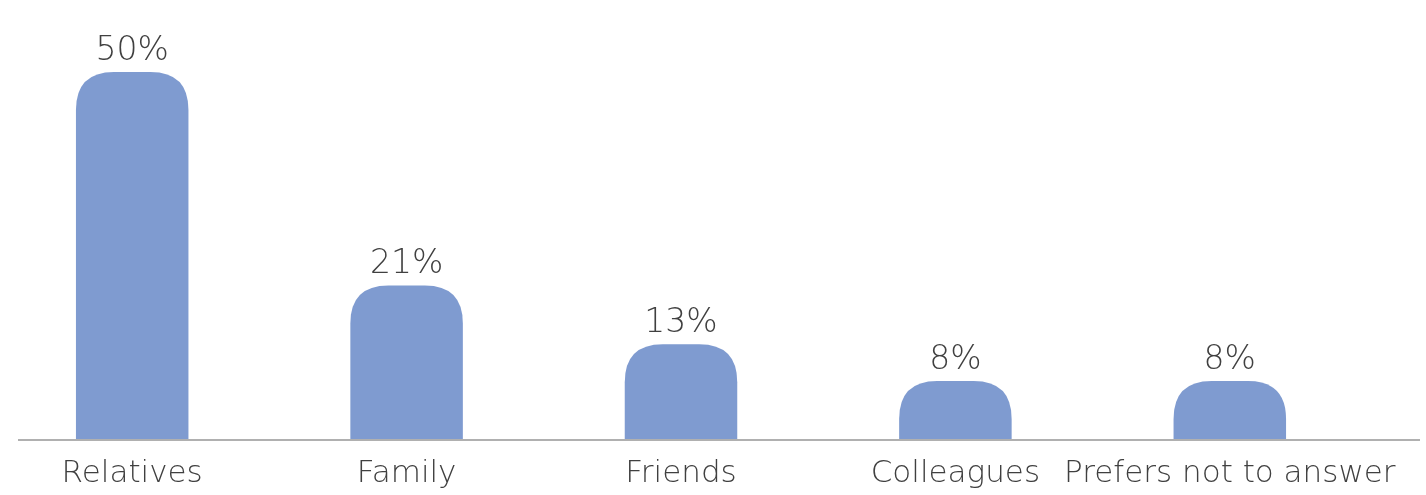 The width and height of the screenshot is (1426, 495). I want to click on x-tick-label: Friends, so click(681, 471).